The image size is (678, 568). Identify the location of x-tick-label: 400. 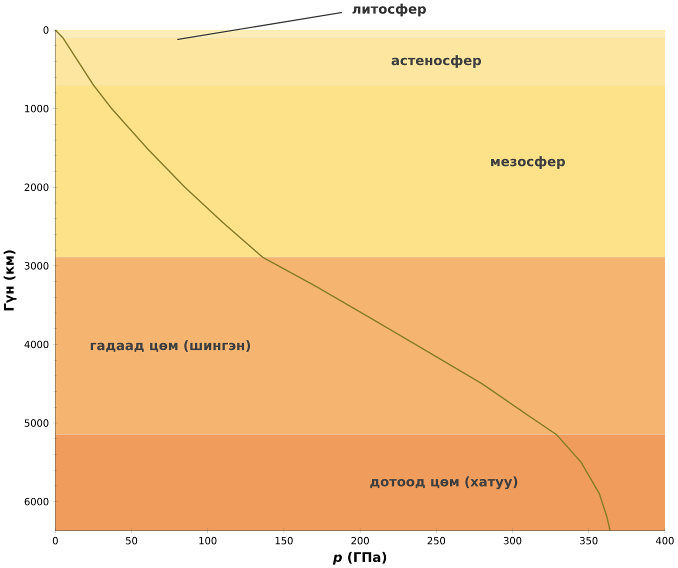
(665, 540).